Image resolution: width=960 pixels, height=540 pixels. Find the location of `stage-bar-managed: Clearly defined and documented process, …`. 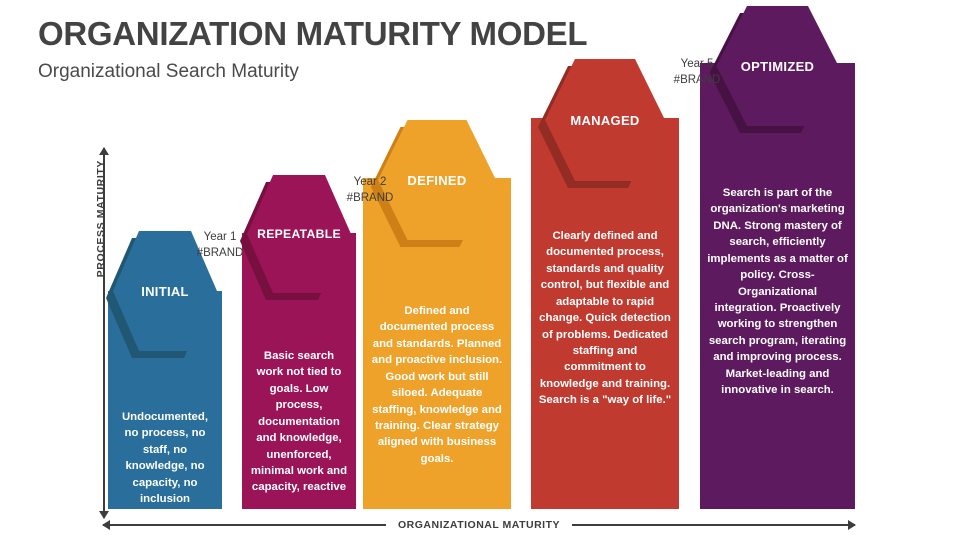

stage-bar-managed: Clearly defined and documented process, … is located at coordinates (605, 313).